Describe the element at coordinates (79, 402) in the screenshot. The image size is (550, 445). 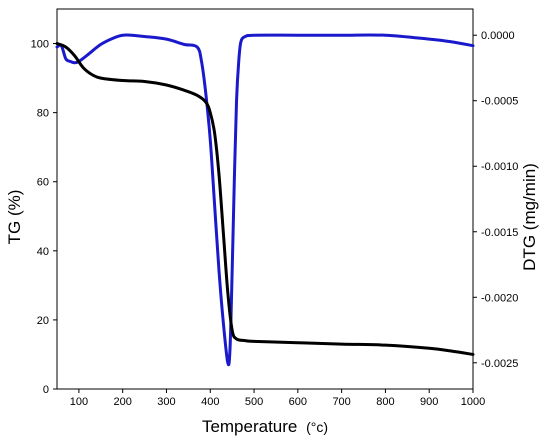
I see `x-tick-label: 100` at that location.